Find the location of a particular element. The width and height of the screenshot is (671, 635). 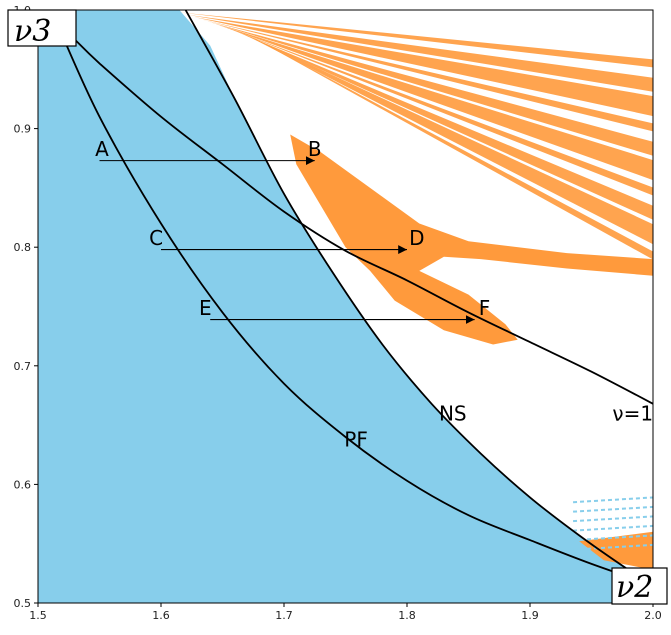

y-axis-label: ν3 is located at coordinates (32, 31).